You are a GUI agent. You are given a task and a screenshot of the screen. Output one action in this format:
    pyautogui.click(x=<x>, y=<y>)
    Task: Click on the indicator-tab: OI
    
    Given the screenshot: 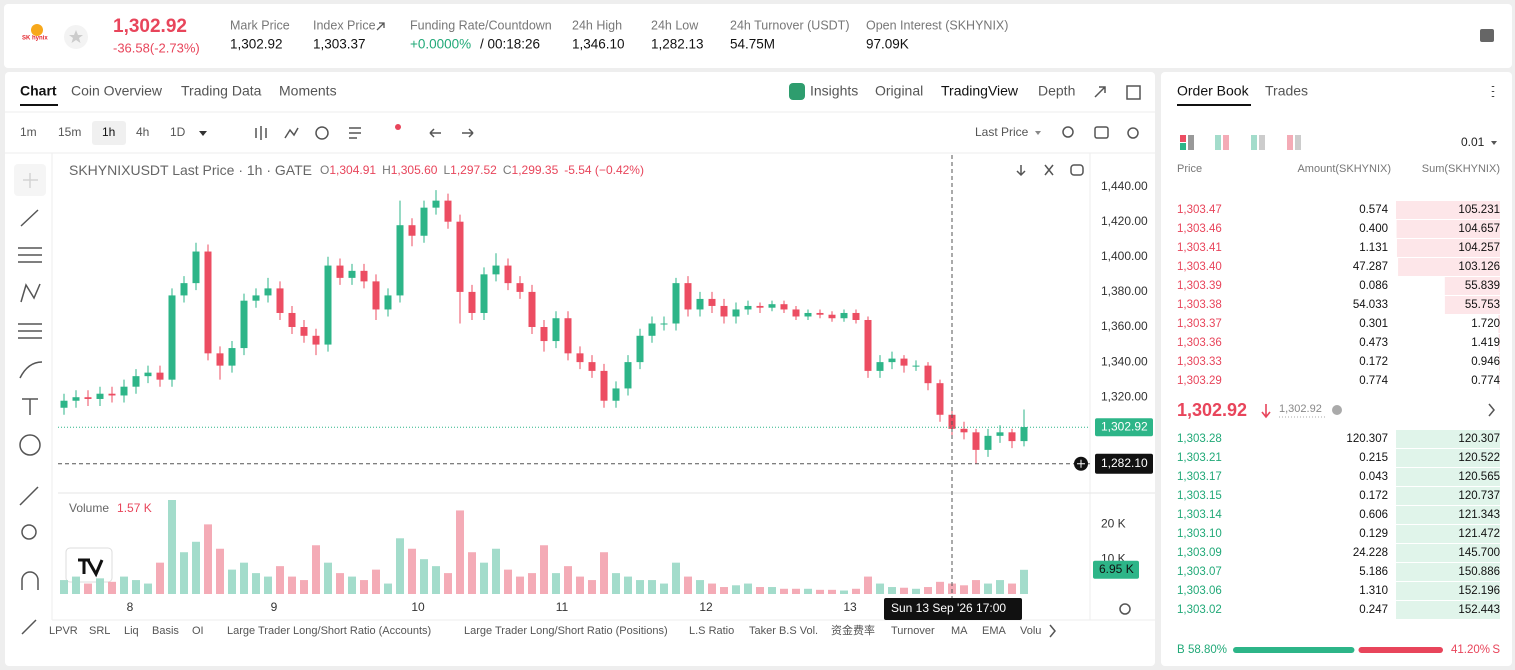 What is the action you would take?
    pyautogui.click(x=198, y=631)
    